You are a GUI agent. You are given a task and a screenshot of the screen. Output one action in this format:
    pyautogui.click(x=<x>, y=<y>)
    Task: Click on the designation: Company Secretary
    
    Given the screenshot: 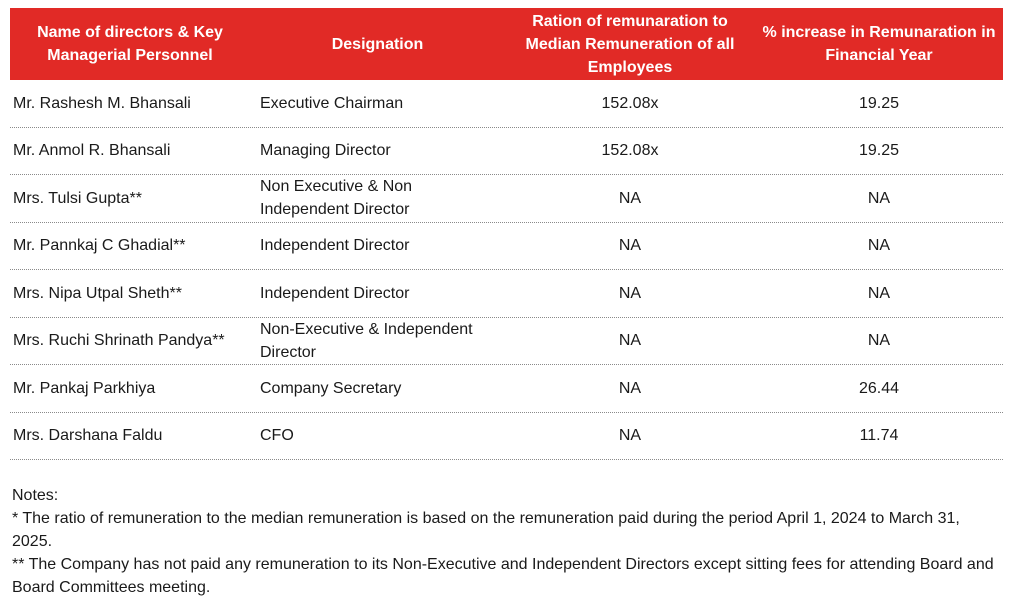 What is the action you would take?
    pyautogui.click(x=331, y=388)
    